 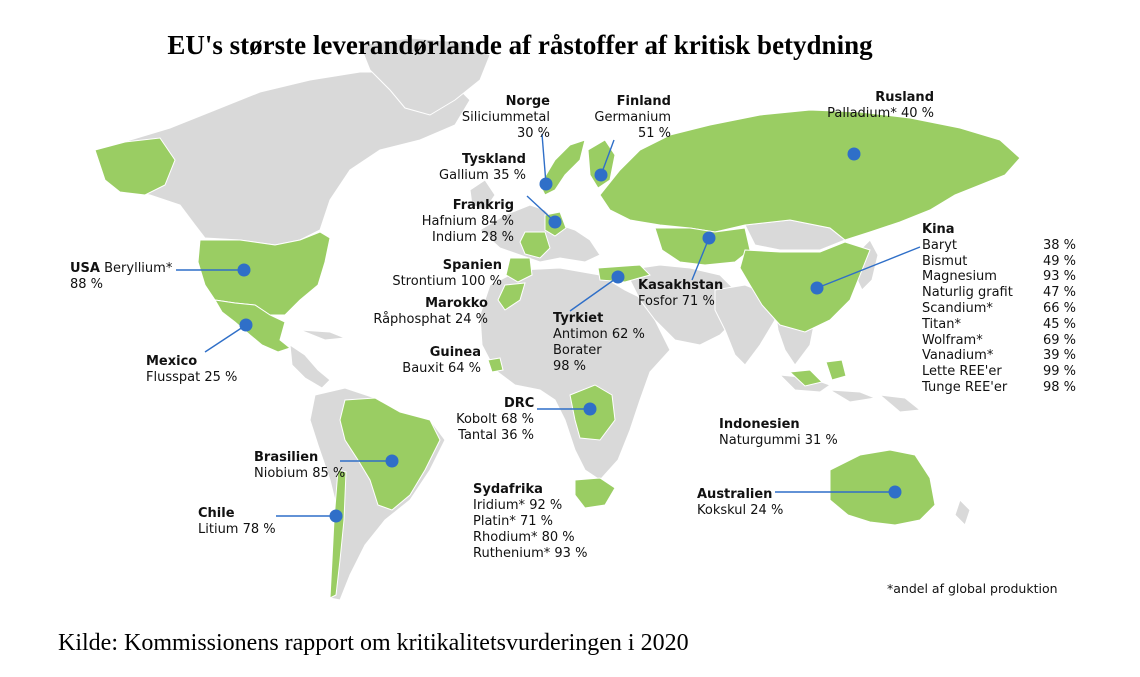 I want to click on kina-share: 66 %, so click(x=1059, y=308).